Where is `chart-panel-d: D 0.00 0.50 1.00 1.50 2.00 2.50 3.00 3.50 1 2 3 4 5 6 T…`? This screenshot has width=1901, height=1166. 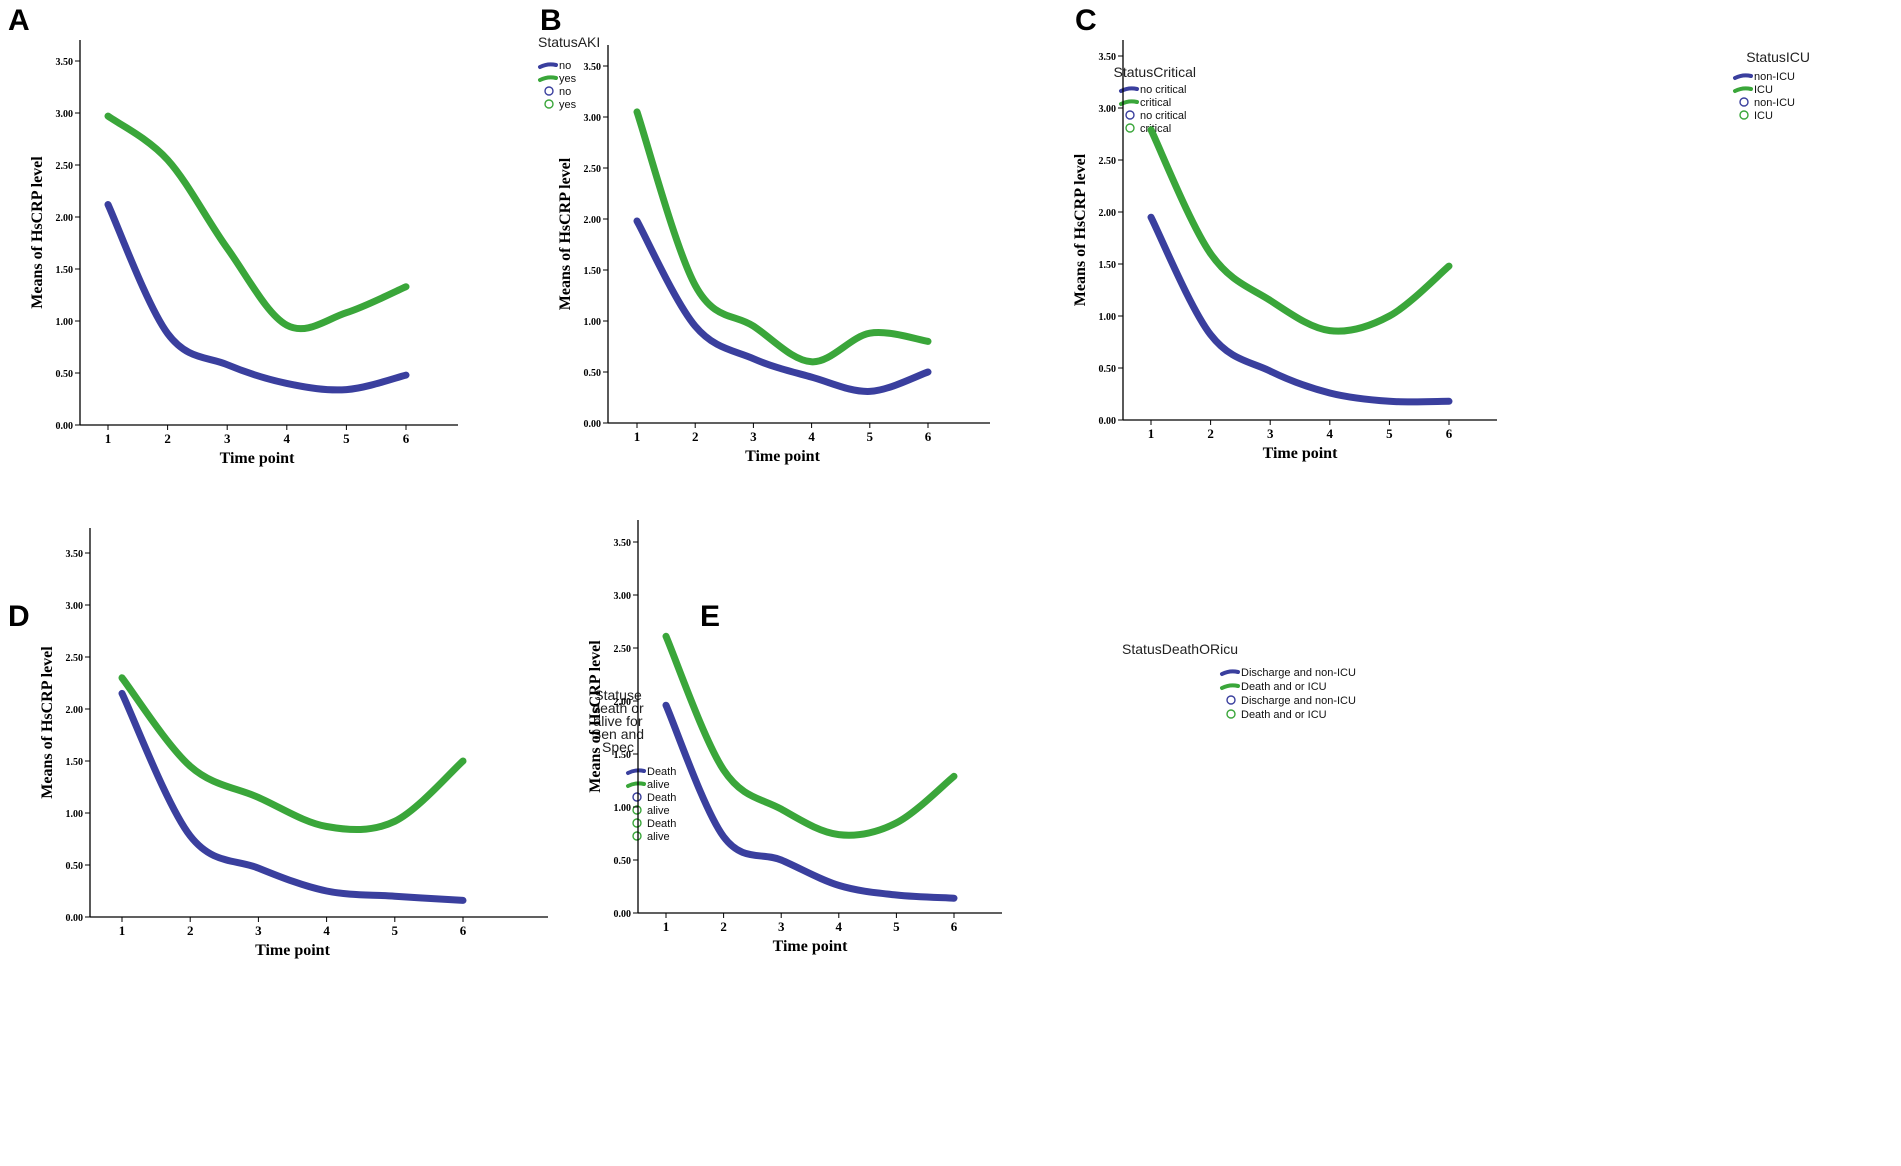 chart-panel-d: D 0.00 0.50 1.00 1.50 2.00 2.50 3.00 3.50 1 2 3 4 5 6 T… is located at coordinates (342, 743).